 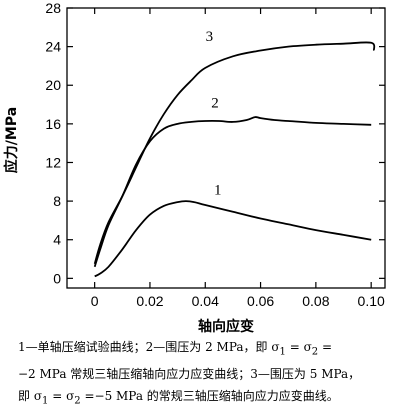 What do you see at coordinates (210, 37) in the screenshot?
I see `curve-label-3: 3` at bounding box center [210, 37].